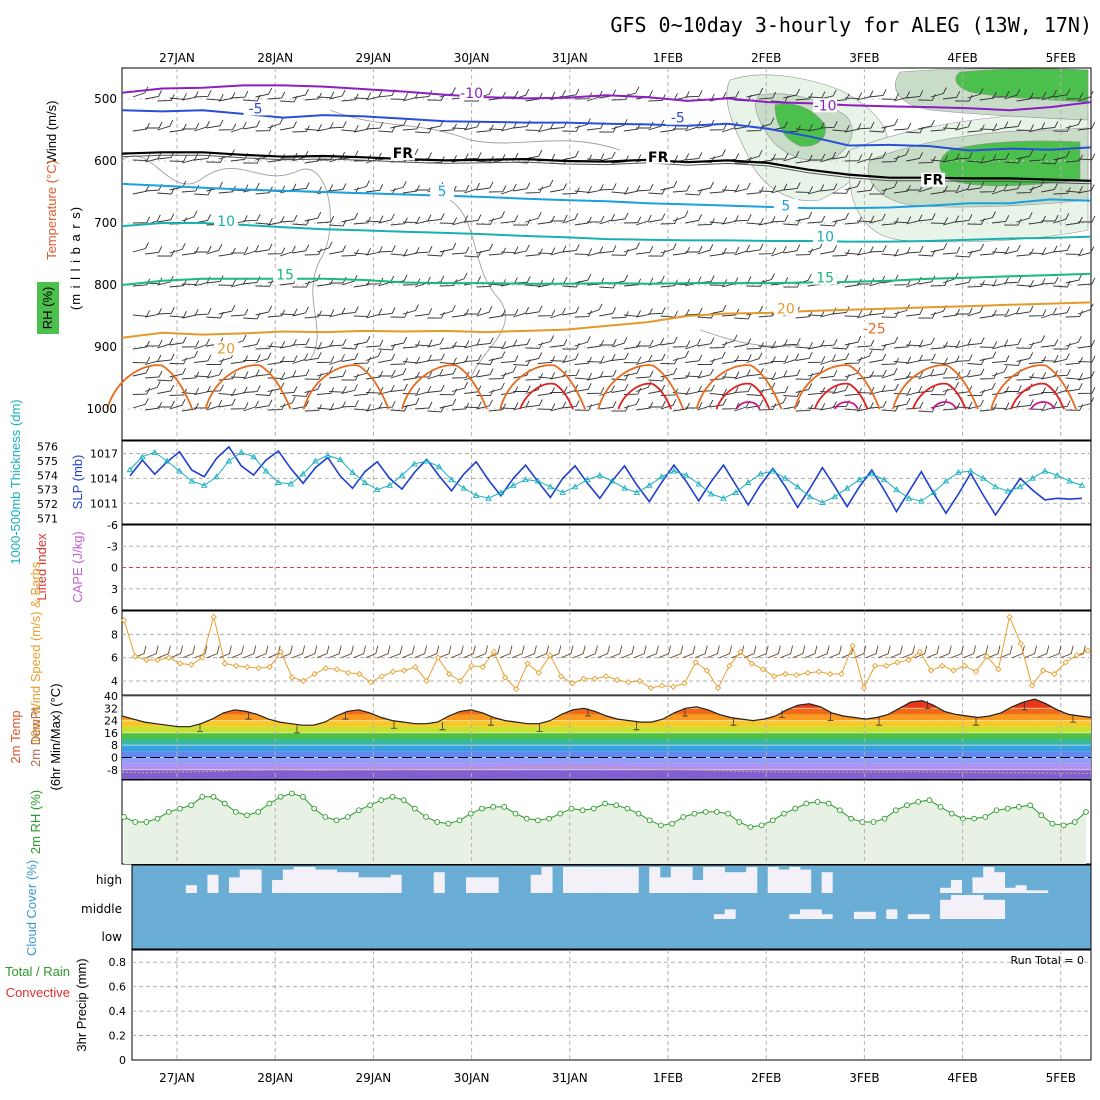  What do you see at coordinates (47, 518) in the screenshot?
I see `thickness-tick-label: 571` at bounding box center [47, 518].